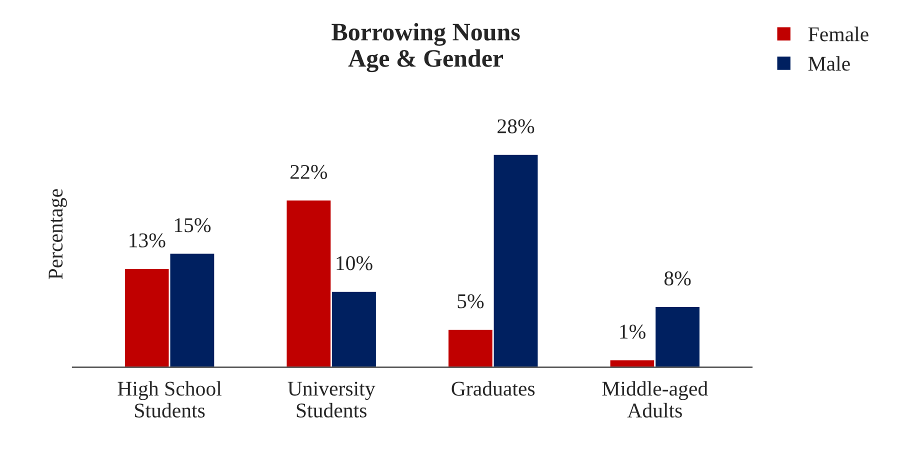 The image size is (906, 459). What do you see at coordinates (57, 234) in the screenshot?
I see `y-axis-title: Percentage` at bounding box center [57, 234].